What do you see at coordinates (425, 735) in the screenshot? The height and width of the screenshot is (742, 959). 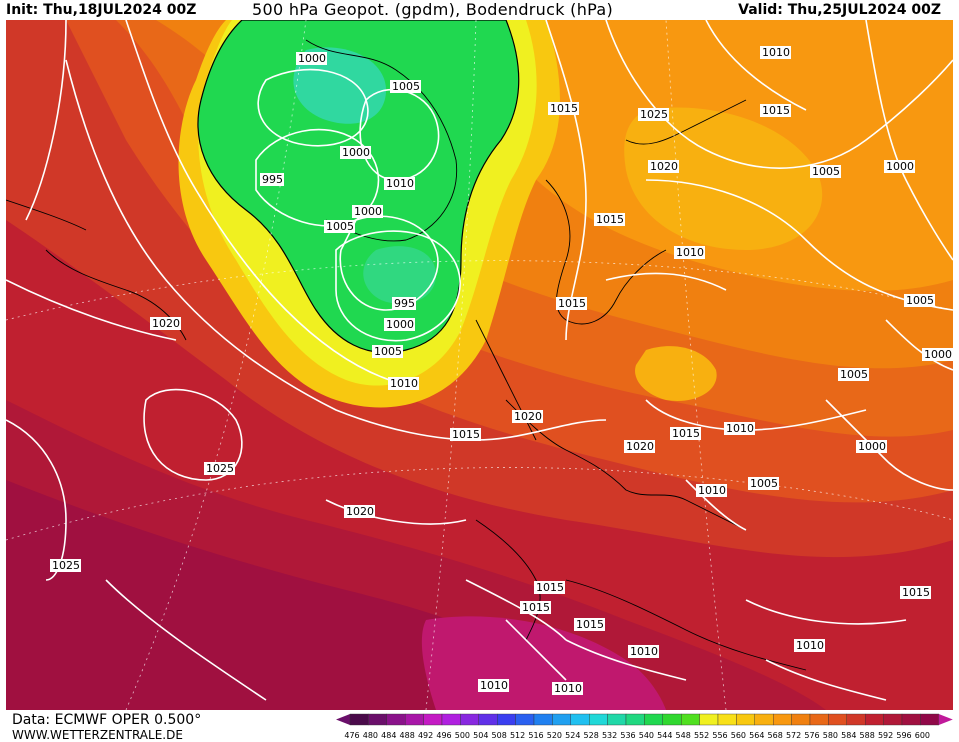 I see `colorbar-tick-label: 492` at bounding box center [425, 735].